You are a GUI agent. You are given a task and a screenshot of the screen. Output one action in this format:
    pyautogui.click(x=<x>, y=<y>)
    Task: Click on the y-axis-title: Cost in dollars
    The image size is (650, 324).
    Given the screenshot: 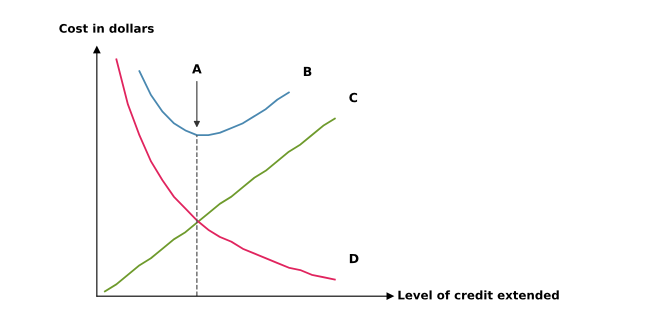 What is the action you would take?
    pyautogui.click(x=106, y=28)
    